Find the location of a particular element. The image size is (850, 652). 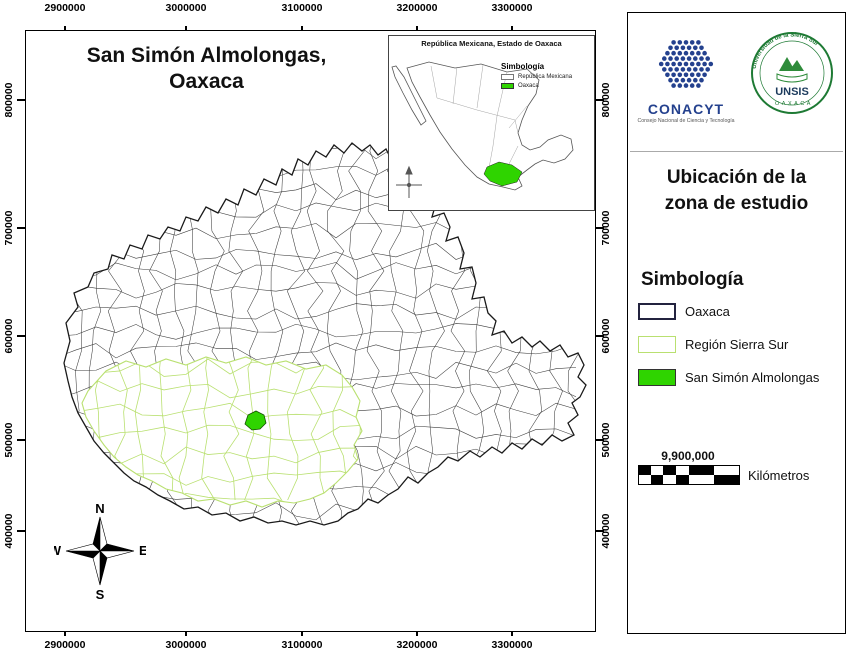

conacyt-dots-icon is located at coordinates (686, 64).